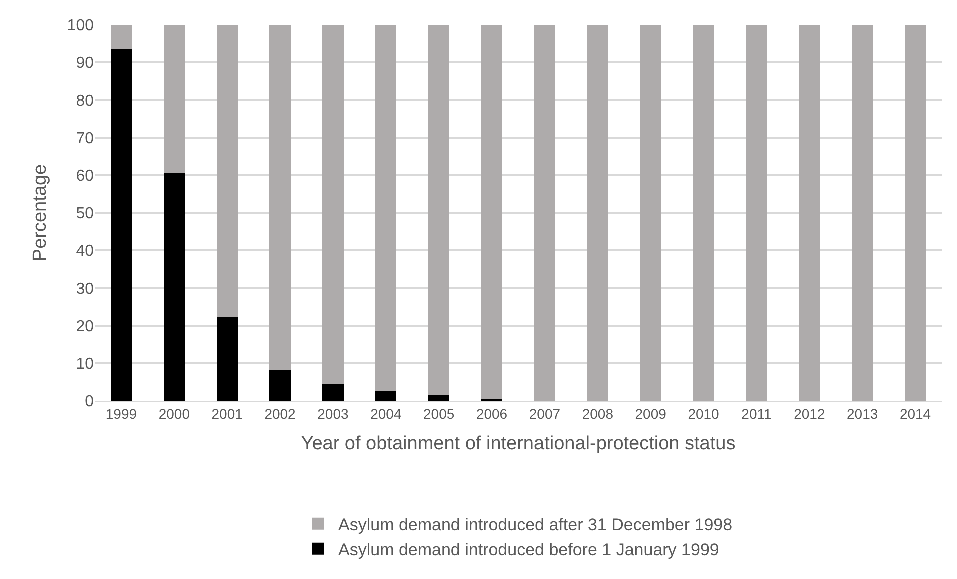  What do you see at coordinates (85, 364) in the screenshot?
I see `y-tick-label: 10` at bounding box center [85, 364].